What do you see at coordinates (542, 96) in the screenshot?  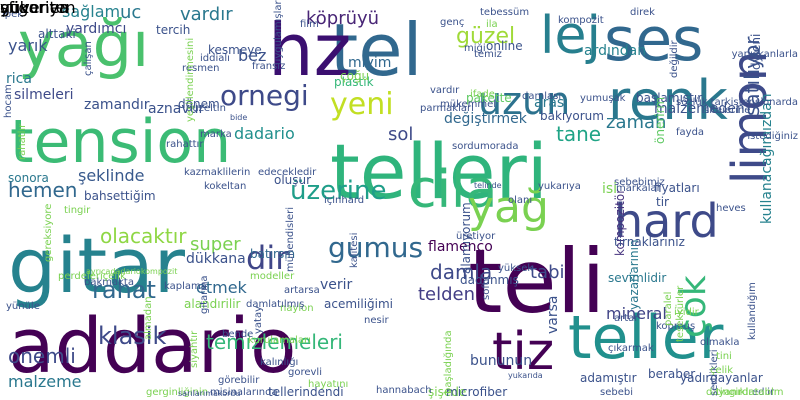 I see `cloud-word: damlası` at bounding box center [542, 96].